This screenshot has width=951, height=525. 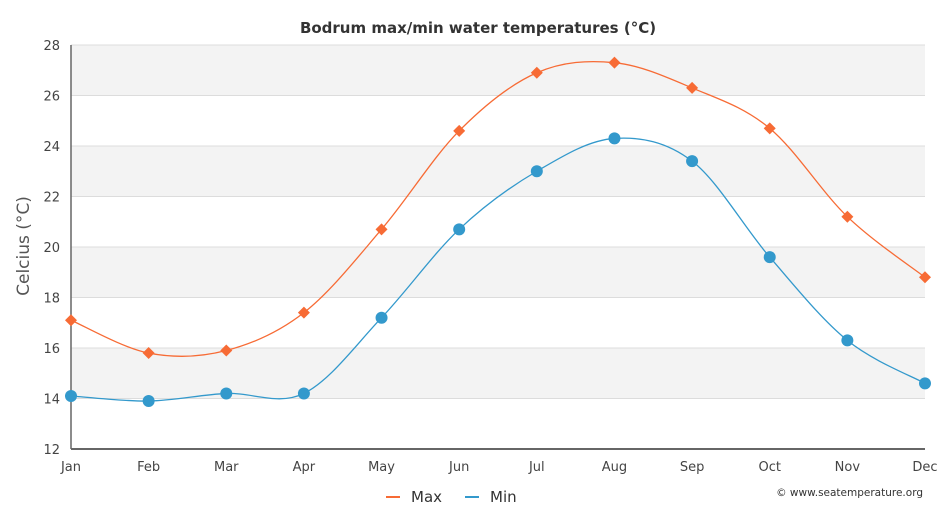 I want to click on chart-title: Bodrum max/min water temperatures (°C), so click(x=478, y=28).